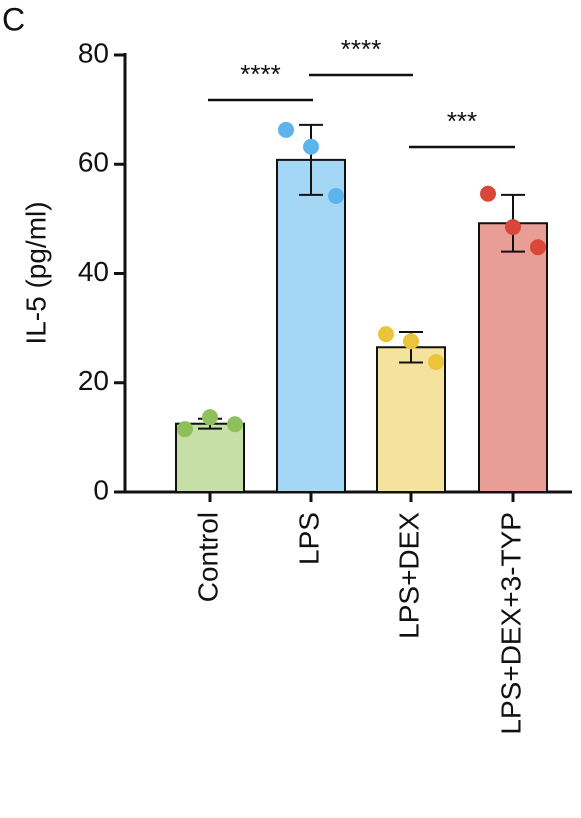 The image size is (581, 818). What do you see at coordinates (93, 271) in the screenshot?
I see `y-tick-label: 40` at bounding box center [93, 271].